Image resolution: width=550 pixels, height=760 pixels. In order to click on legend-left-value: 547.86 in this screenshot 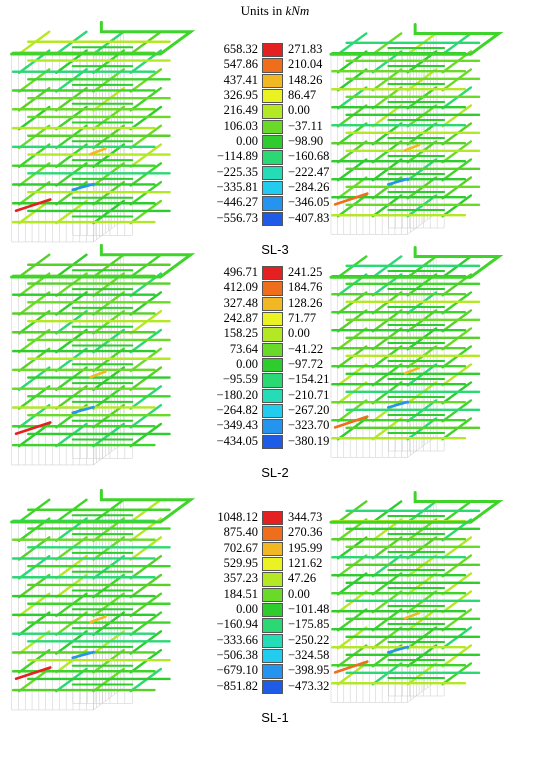, I will do `click(240, 64)`.